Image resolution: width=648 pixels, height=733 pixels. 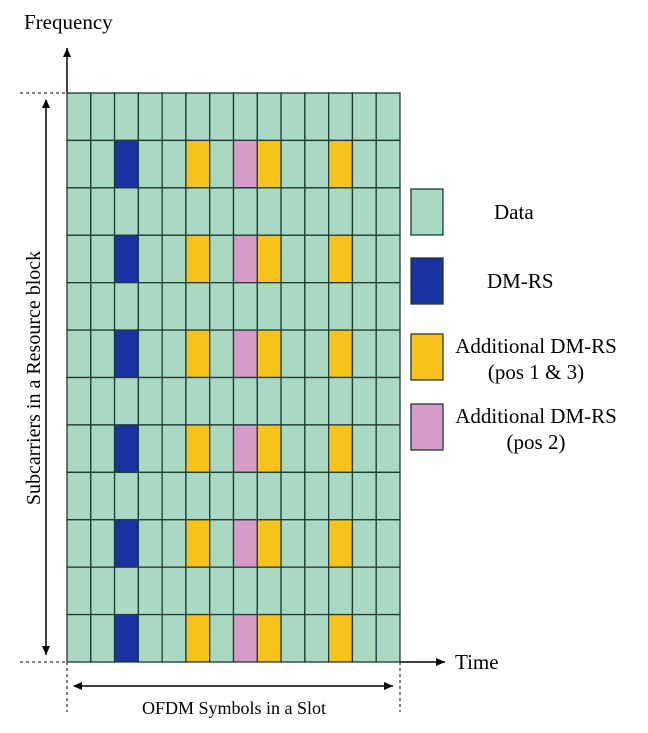 I want to click on legend-label-line2: (pos 1 & 3), so click(x=536, y=372).